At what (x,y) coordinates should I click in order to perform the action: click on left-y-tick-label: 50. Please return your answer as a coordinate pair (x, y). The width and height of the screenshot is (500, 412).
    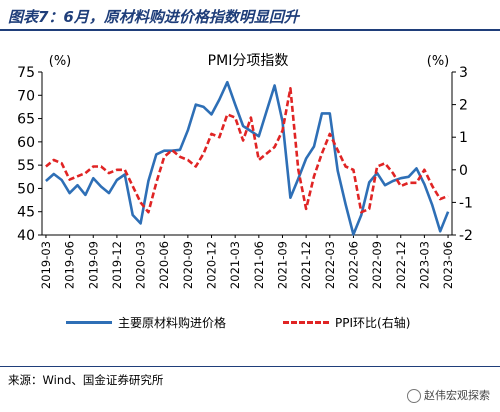
    Looking at the image, I should click on (26, 189).